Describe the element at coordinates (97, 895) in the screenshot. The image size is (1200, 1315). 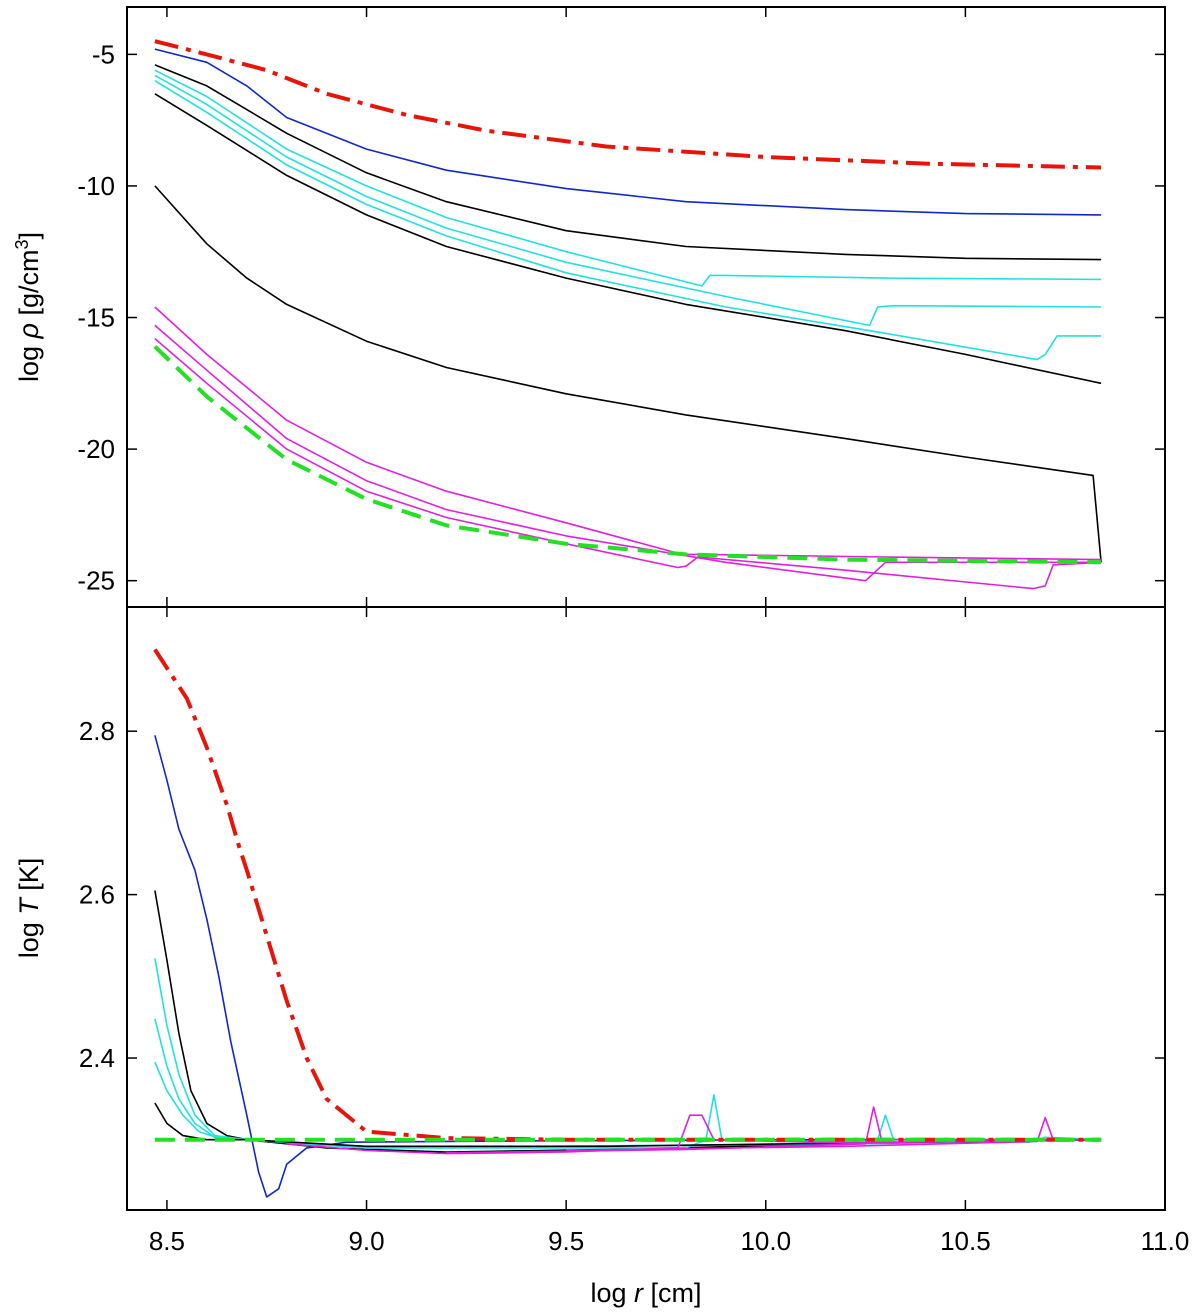
I see `temperature-y-tick-label: 2.6` at that location.